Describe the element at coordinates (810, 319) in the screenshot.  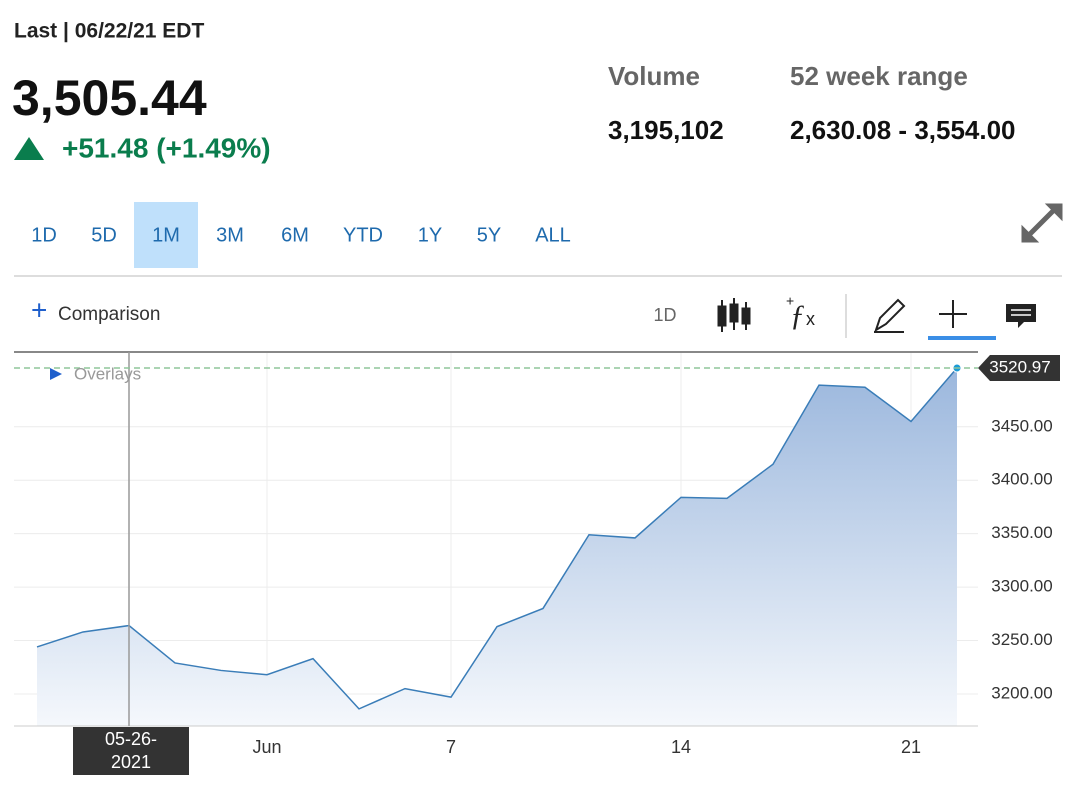
I see `fx-icon-x: x` at that location.